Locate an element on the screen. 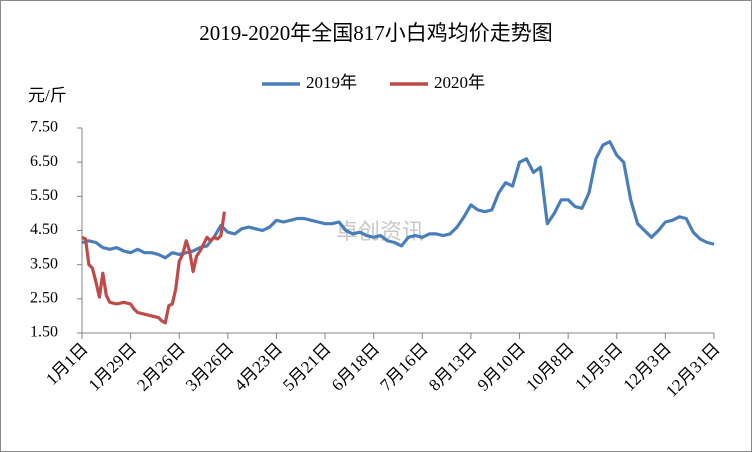 The width and height of the screenshot is (752, 452). chart-title: 2019-2020年全国817小白鸡均价走势图 is located at coordinates (376, 33).